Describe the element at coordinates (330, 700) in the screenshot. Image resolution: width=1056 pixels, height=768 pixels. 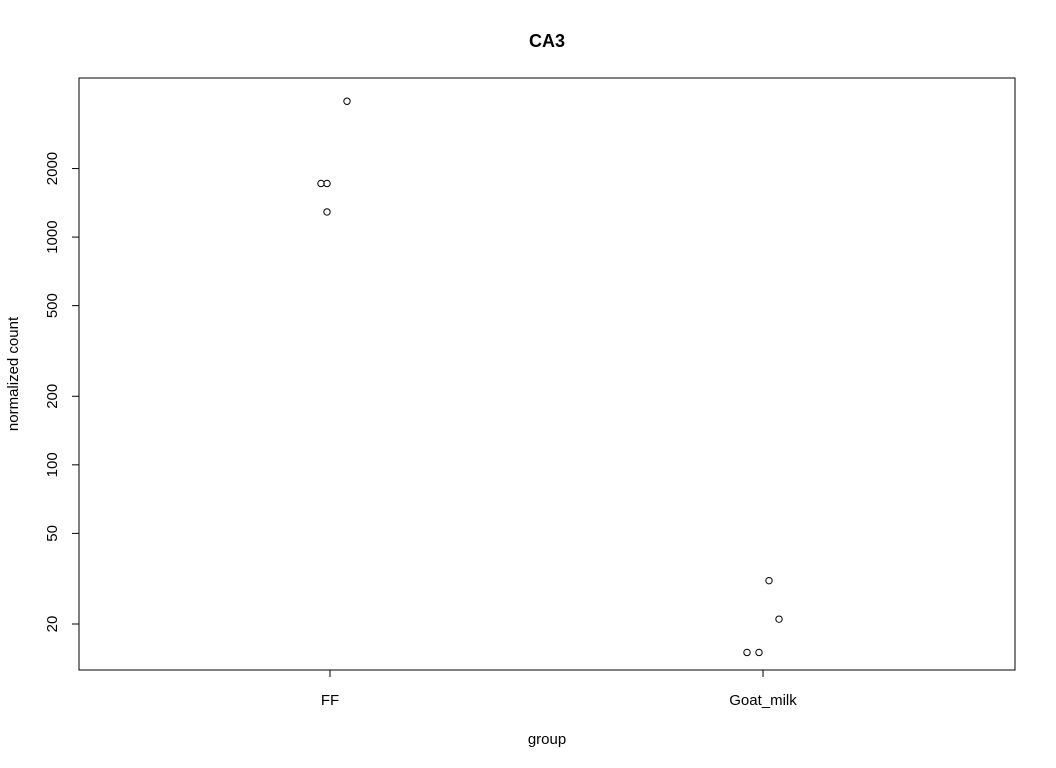
I see `x-tick-label: FF` at that location.